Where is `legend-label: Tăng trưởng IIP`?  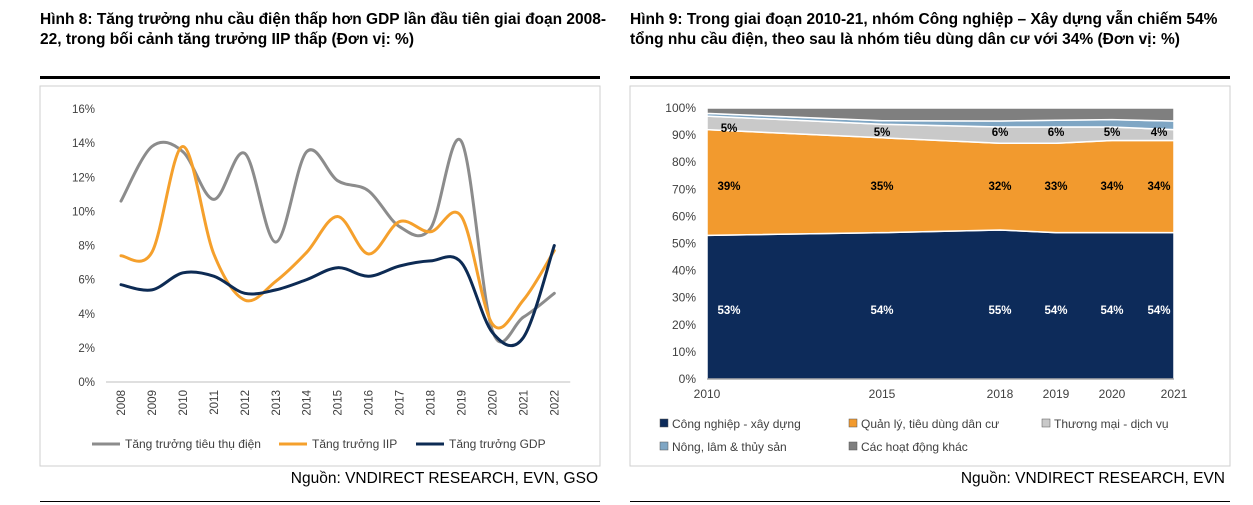 legend-label: Tăng trưởng IIP is located at coordinates (354, 444).